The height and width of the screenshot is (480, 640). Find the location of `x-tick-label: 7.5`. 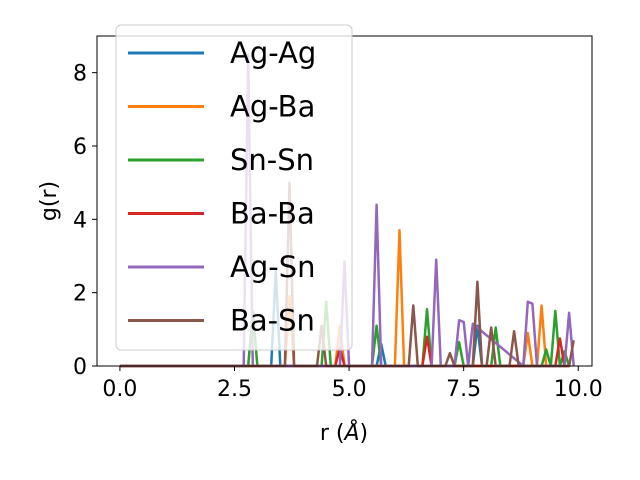

x-tick-label: 7.5 is located at coordinates (463, 389).